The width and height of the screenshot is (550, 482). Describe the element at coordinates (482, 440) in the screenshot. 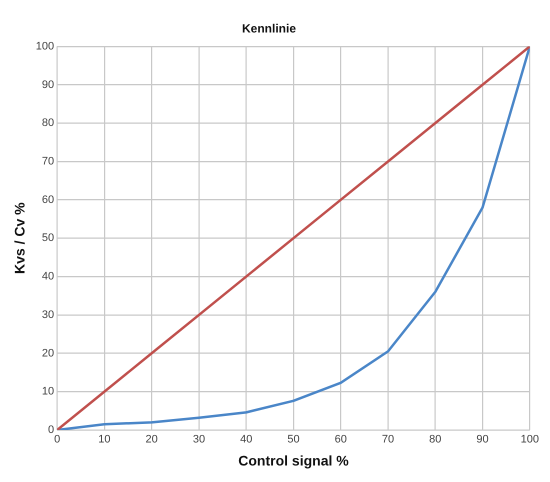

I see `x-tick-label: 90` at that location.